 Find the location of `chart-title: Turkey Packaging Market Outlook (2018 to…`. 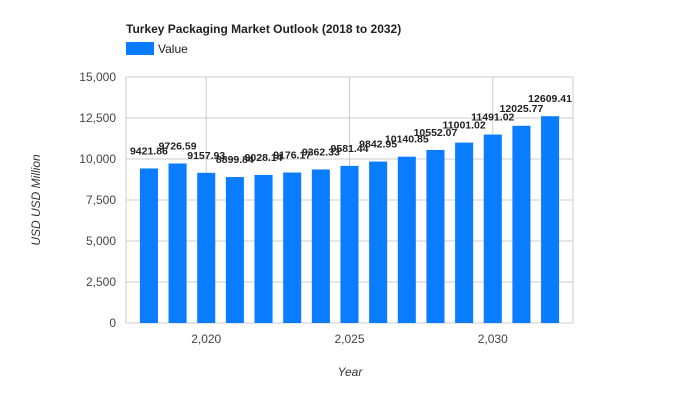

chart-title: Turkey Packaging Market Outlook (2018 to… is located at coordinates (263, 29).